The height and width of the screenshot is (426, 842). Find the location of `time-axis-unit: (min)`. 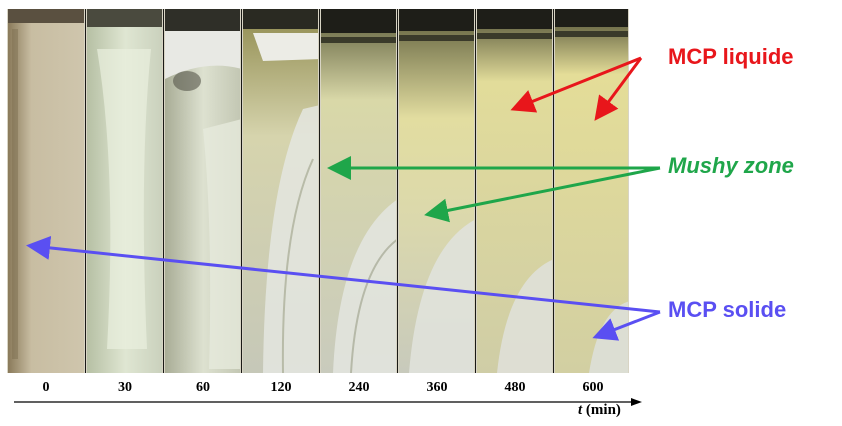

time-axis-unit: (min) is located at coordinates (603, 410).